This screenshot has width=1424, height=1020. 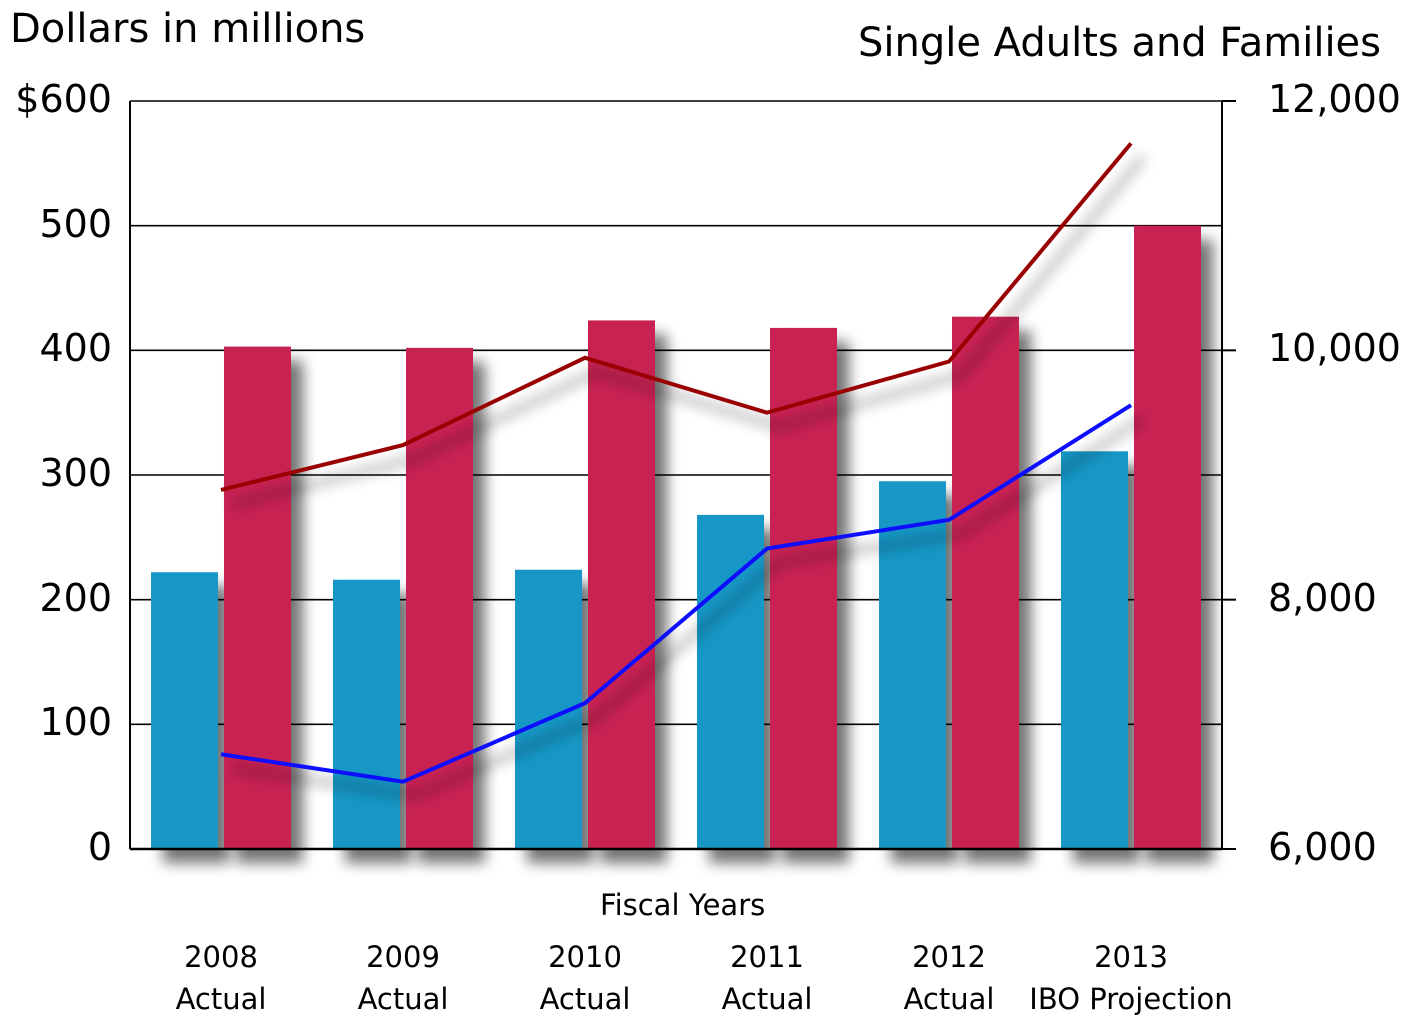 What do you see at coordinates (585, 978) in the screenshot?
I see `x-category-label: 2010 Actual` at bounding box center [585, 978].